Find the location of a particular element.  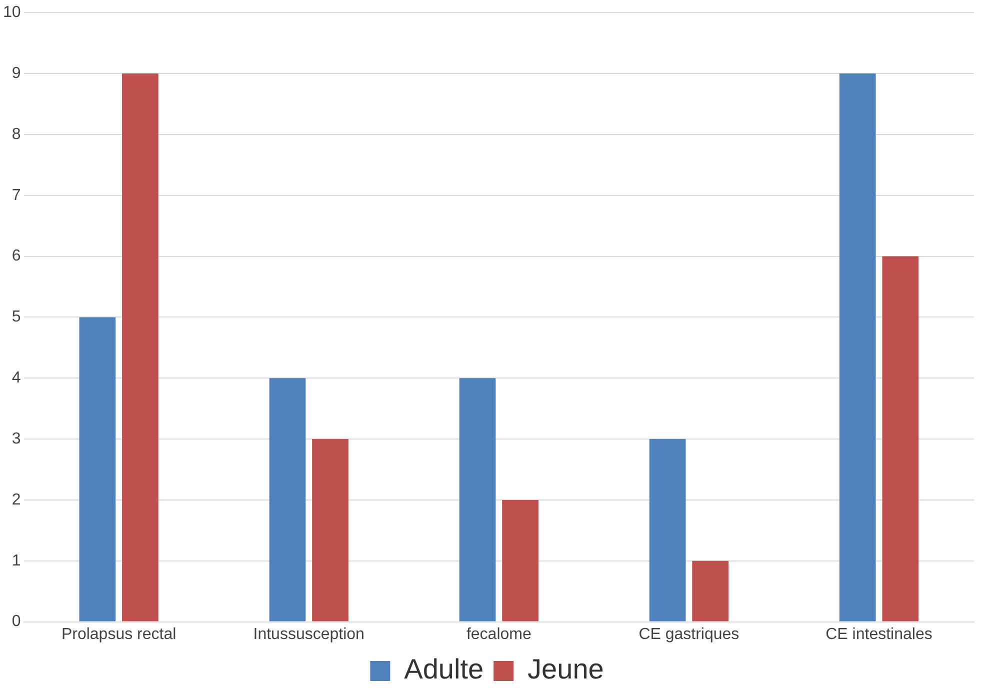

legend-label: Jeune is located at coordinates (566, 669).